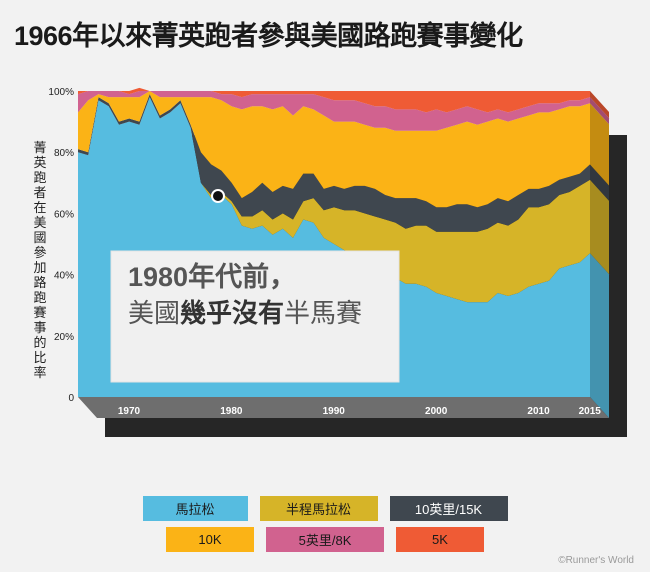  I want to click on y-tick-label: 0, so click(71, 398).